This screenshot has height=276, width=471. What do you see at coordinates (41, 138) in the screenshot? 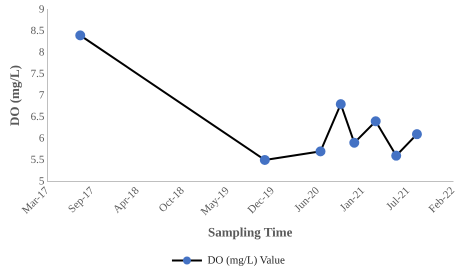
I see `y-tick-label: 6` at bounding box center [41, 138].